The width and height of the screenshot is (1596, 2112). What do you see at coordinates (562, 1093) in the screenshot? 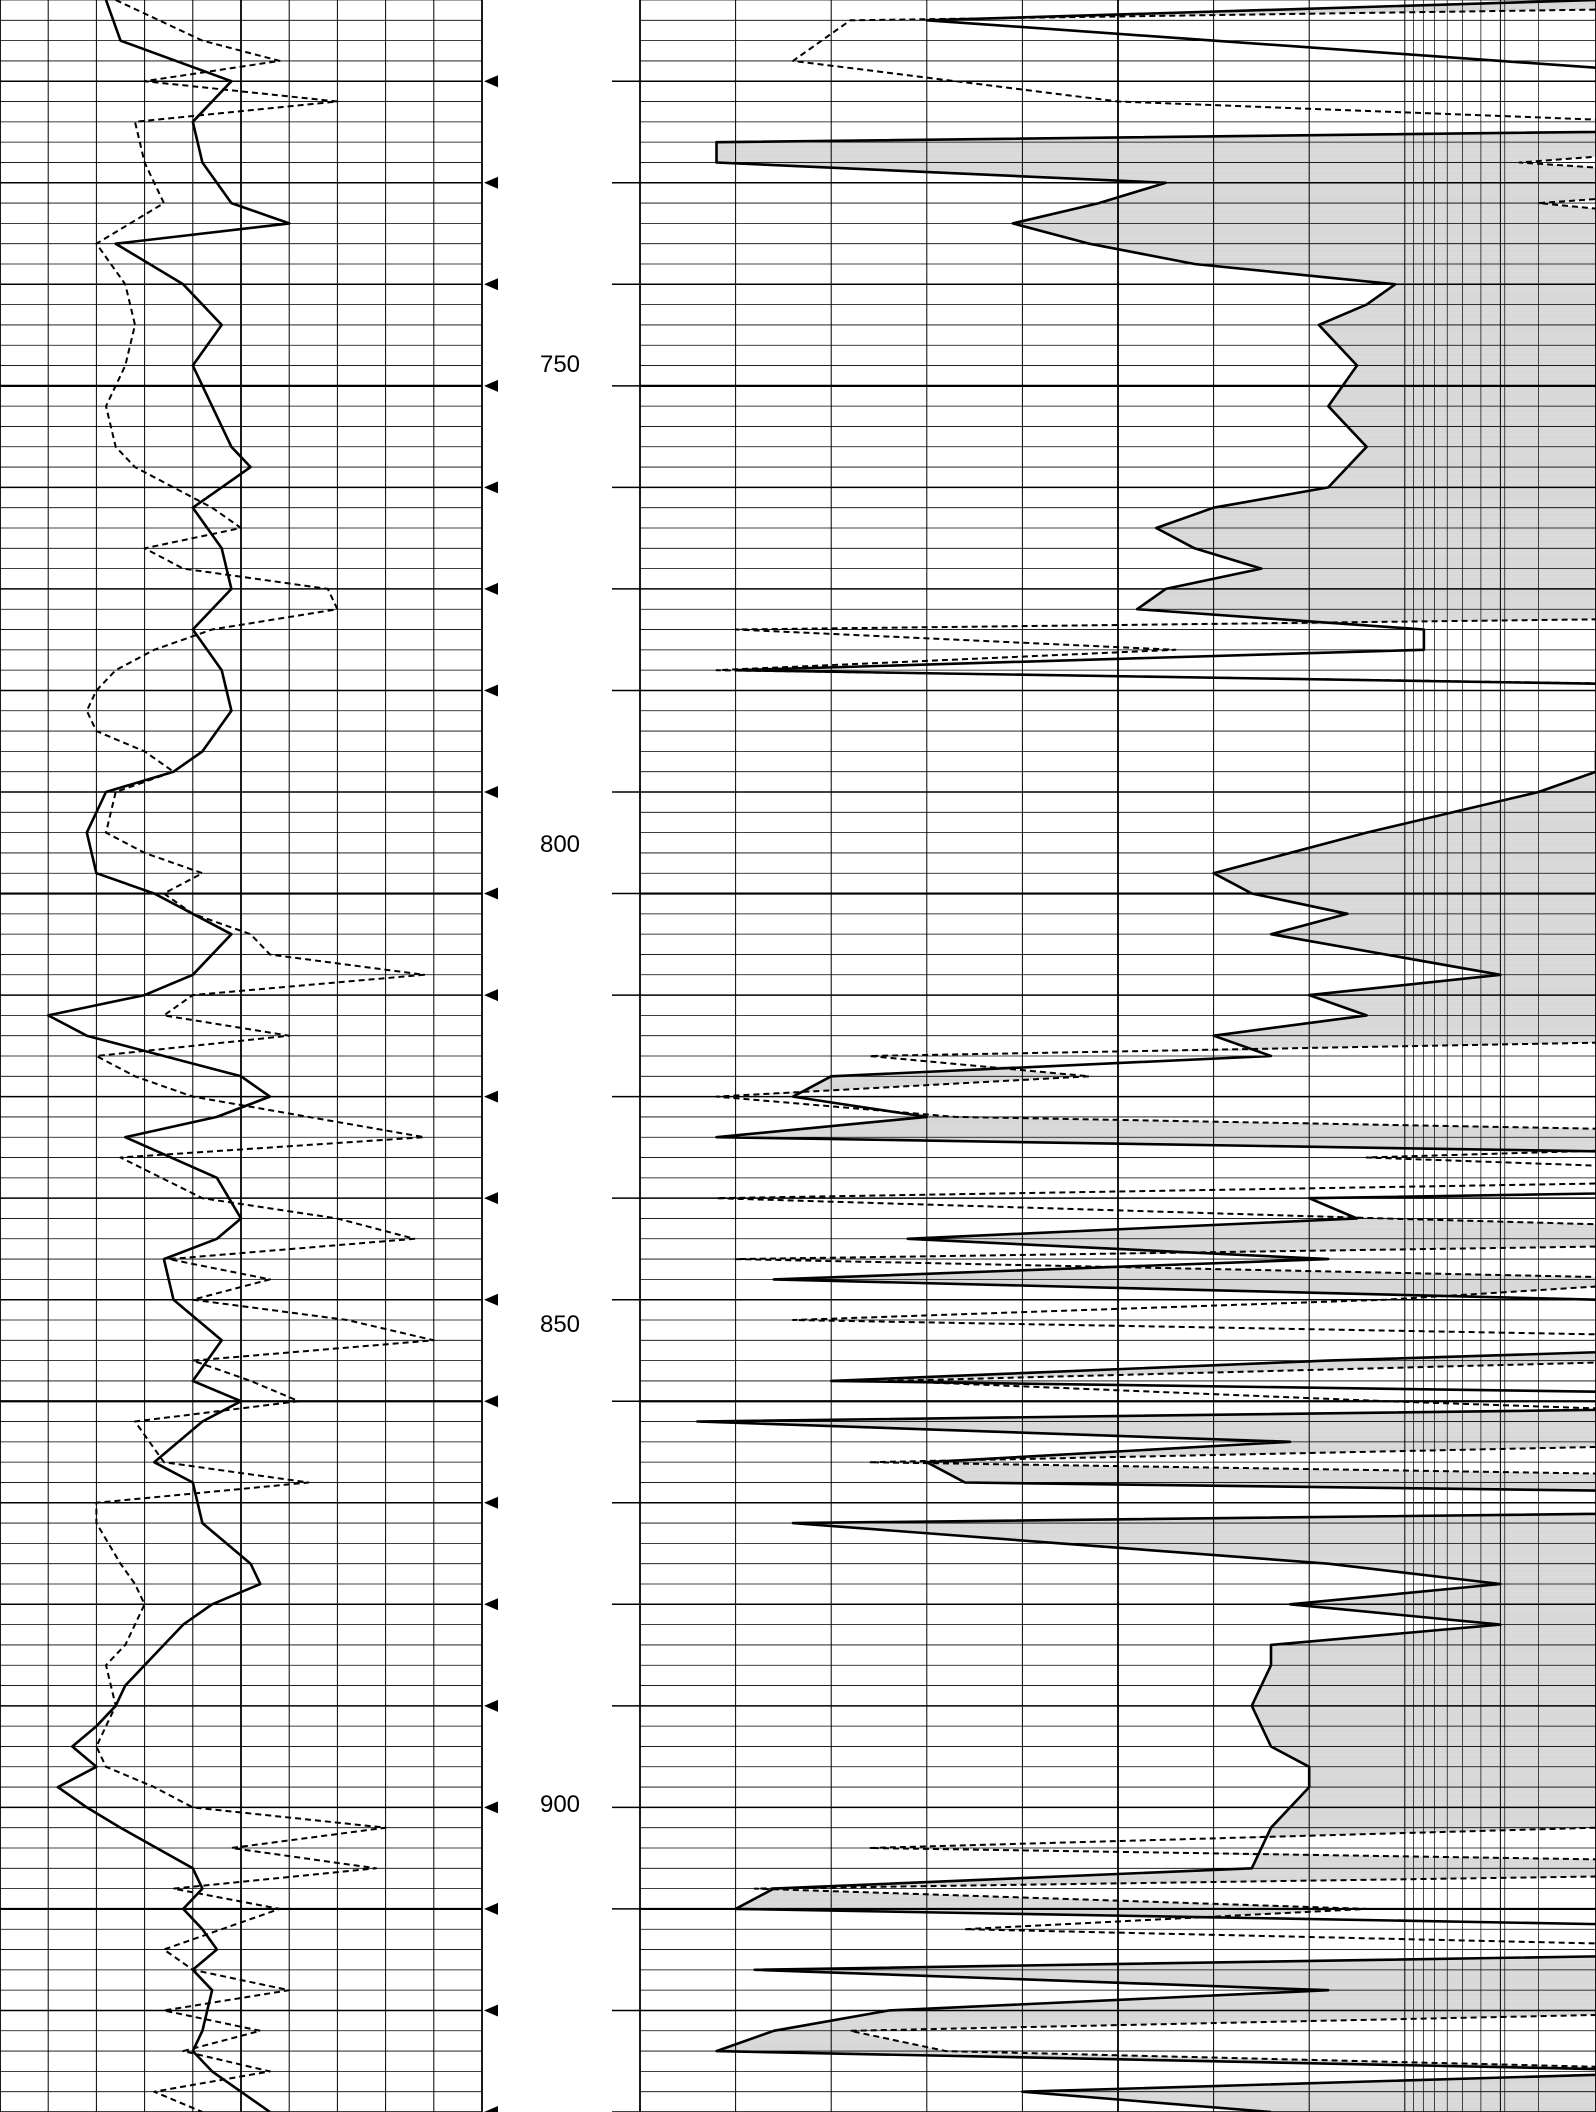
I see `depth-track: 750 800 850 900` at bounding box center [562, 1093].